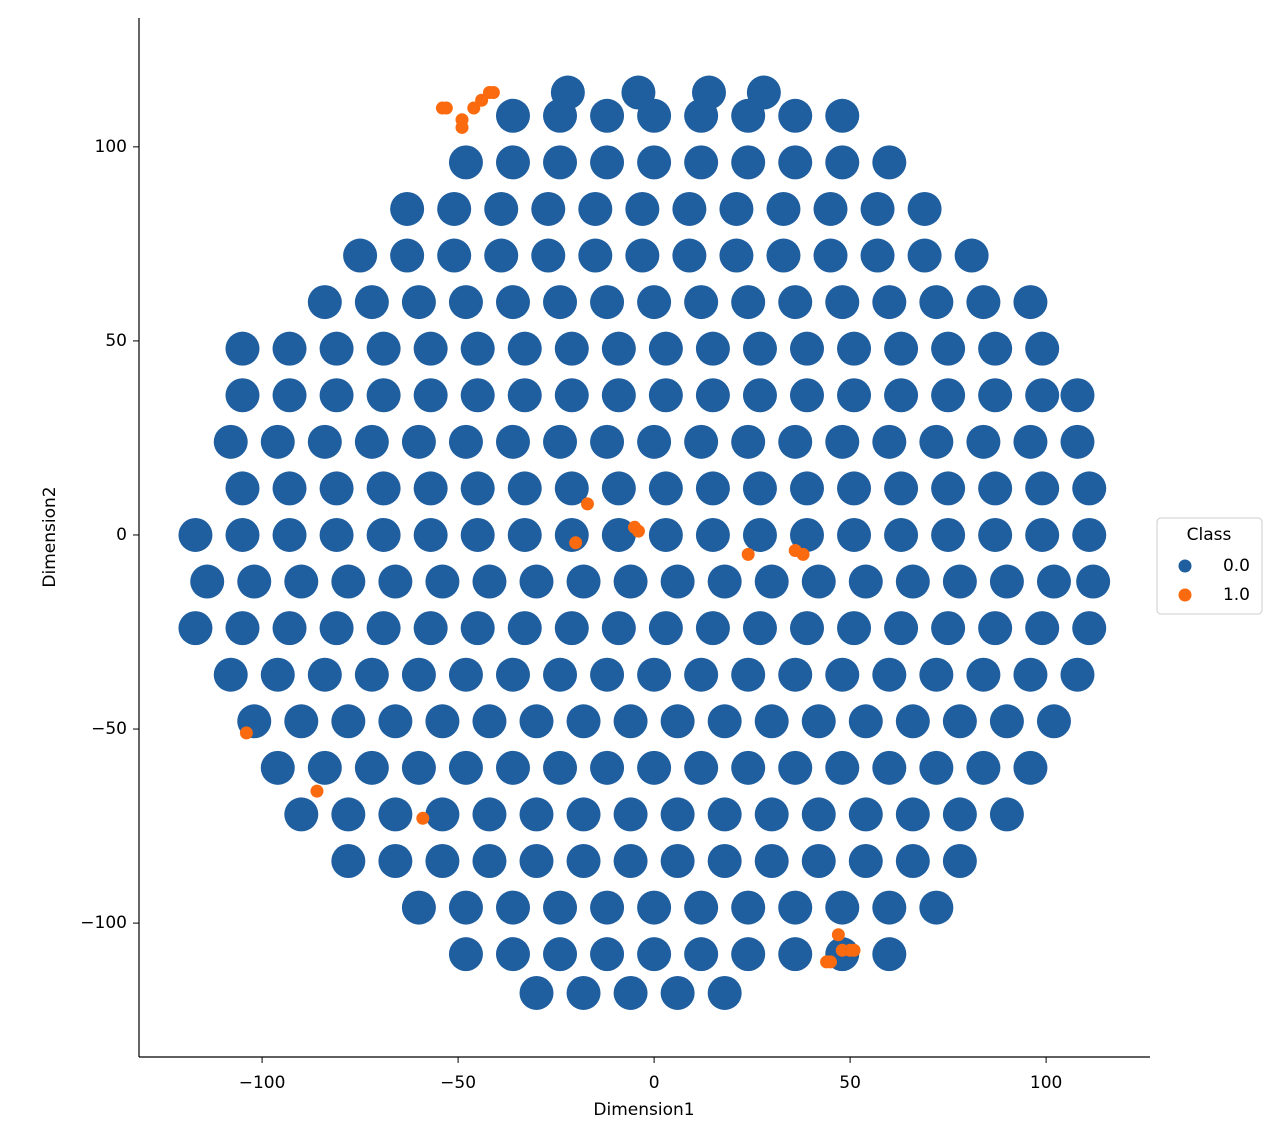 The height and width of the screenshot is (1142, 1280). Describe the element at coordinates (103, 923) in the screenshot. I see `y-tick-label: −100` at that location.